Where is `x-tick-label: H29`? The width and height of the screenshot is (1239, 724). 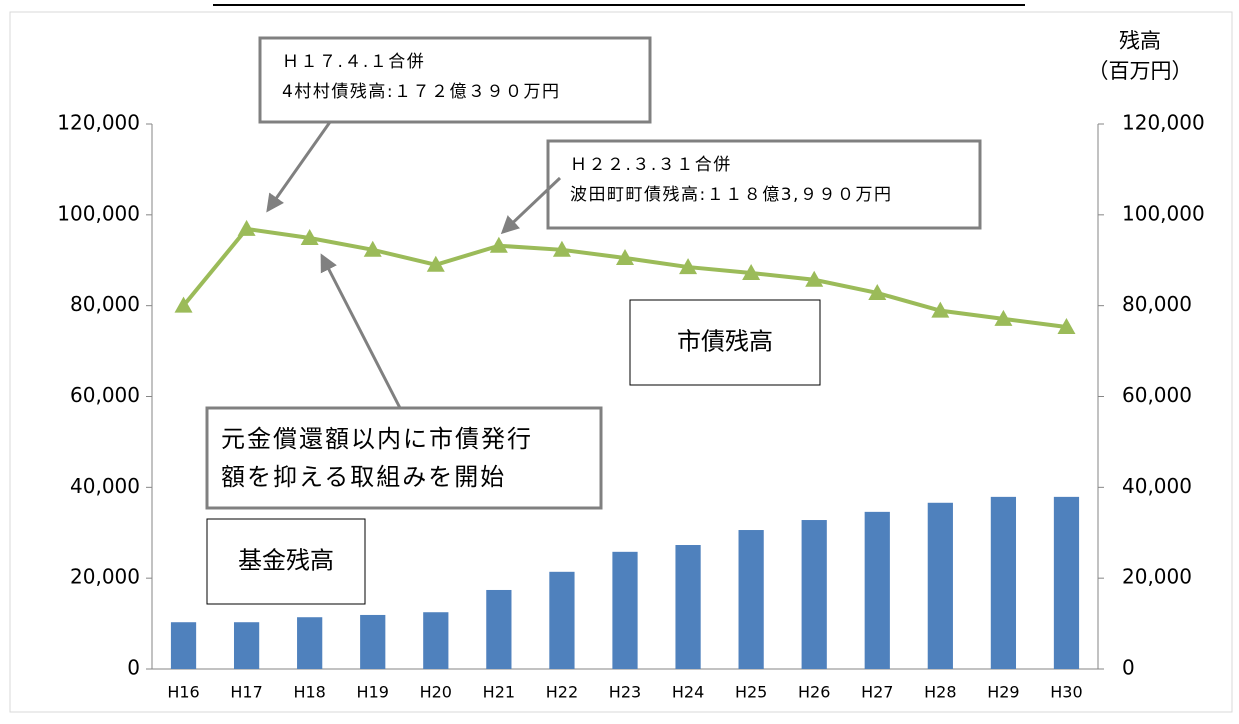 x-tick-label: H29 is located at coordinates (1003, 692).